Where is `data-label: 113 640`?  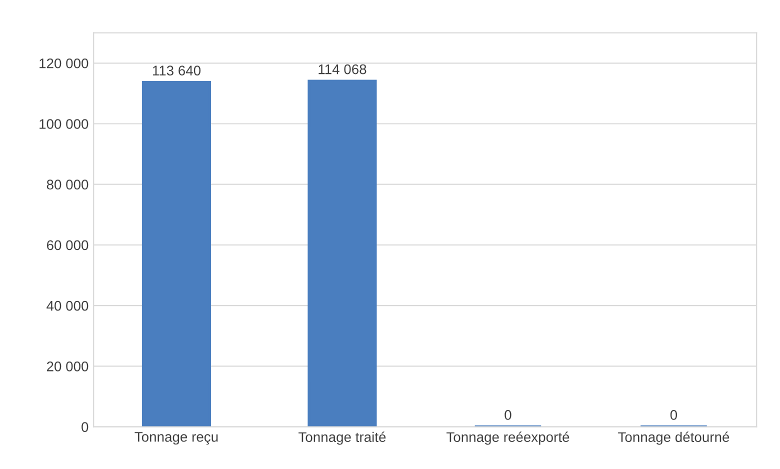
data-label: 113 640 is located at coordinates (176, 71).